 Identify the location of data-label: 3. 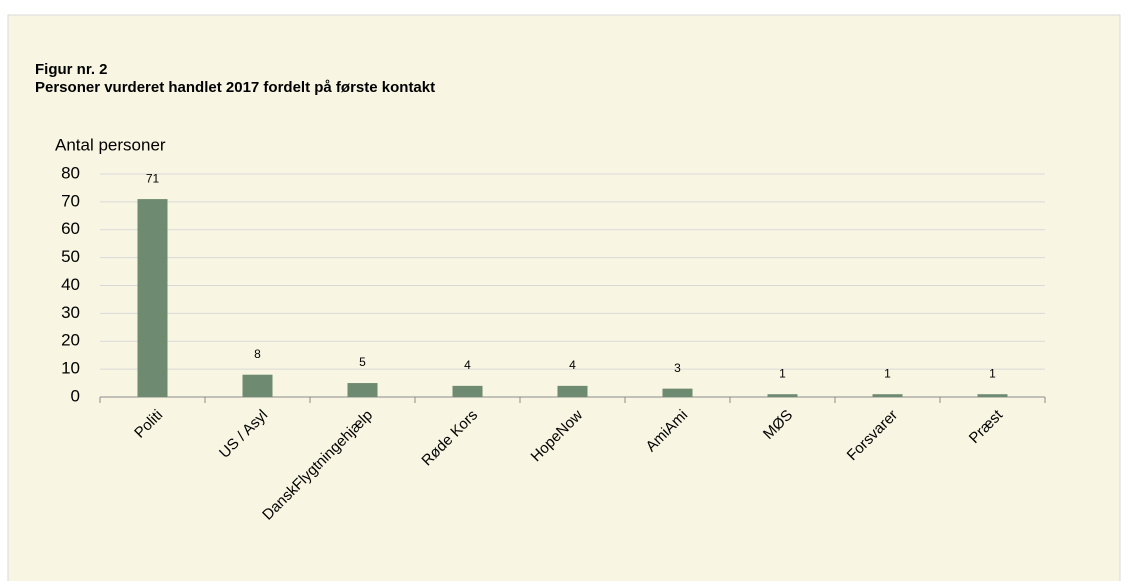
(677, 368).